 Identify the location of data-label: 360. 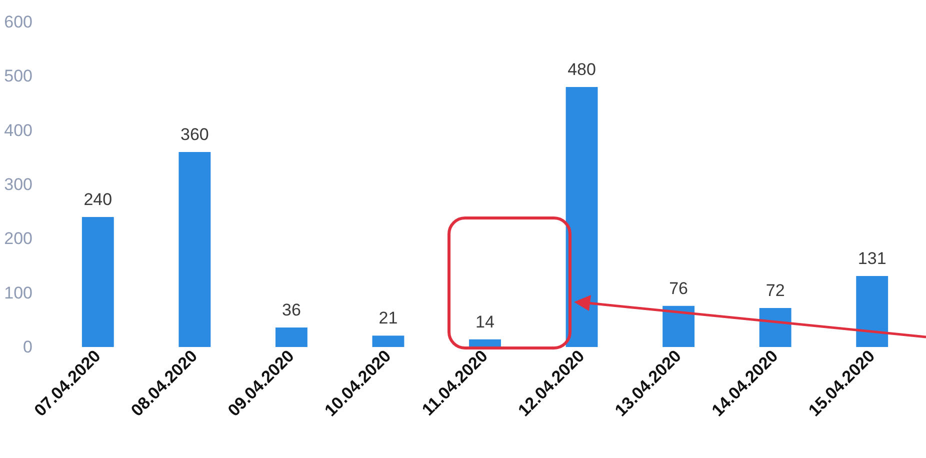
(194, 134).